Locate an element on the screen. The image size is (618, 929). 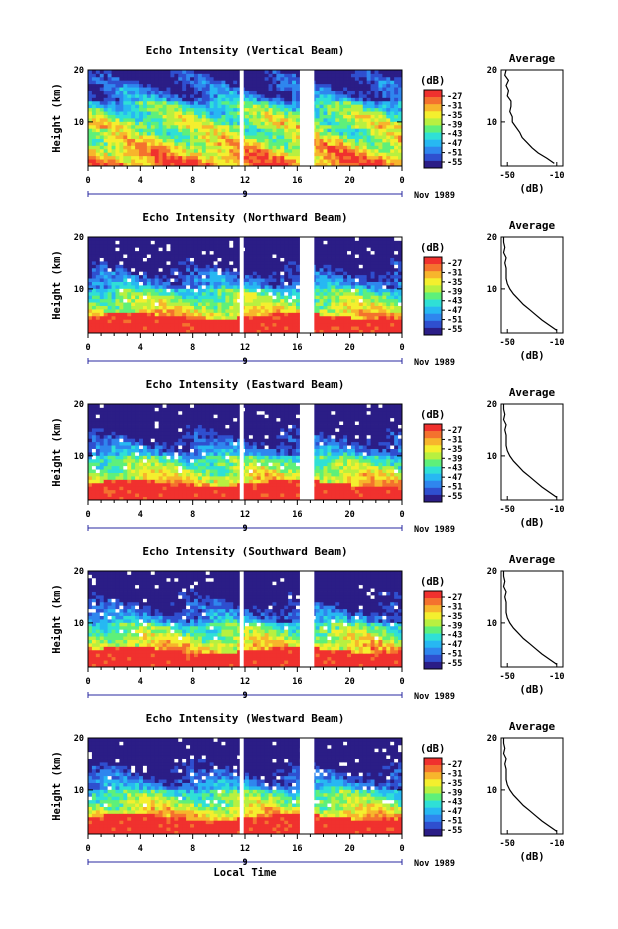
colorbar-frame is located at coordinates (433, 129).